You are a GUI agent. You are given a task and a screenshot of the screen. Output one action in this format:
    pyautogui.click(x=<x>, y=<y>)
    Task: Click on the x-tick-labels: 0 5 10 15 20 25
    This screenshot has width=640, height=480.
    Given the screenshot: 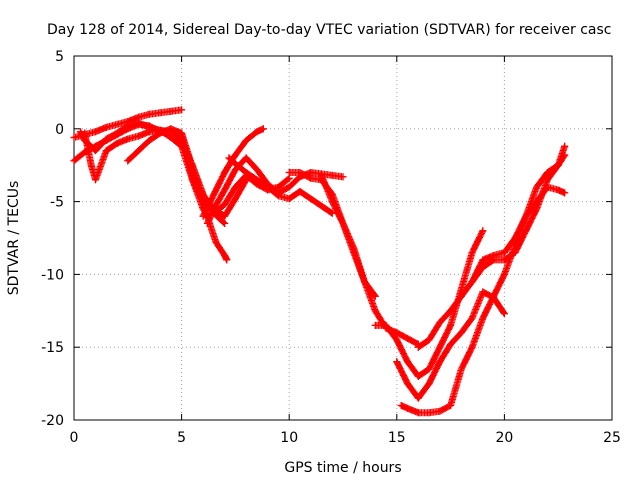 What is the action you would take?
    pyautogui.click(x=345, y=438)
    